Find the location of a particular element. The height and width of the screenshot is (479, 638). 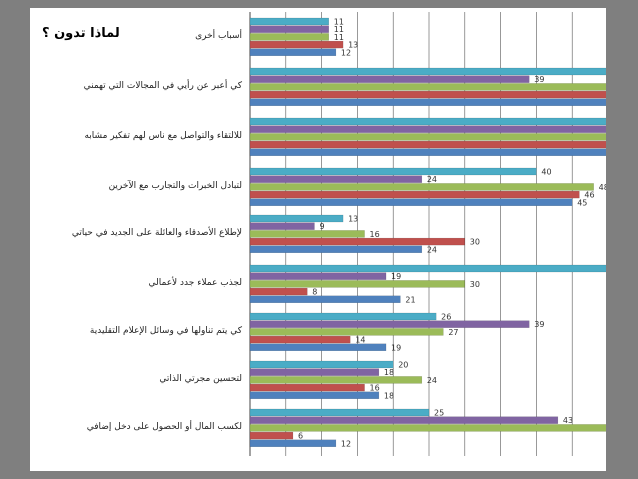

data-label: 8 is located at coordinates (314, 292).